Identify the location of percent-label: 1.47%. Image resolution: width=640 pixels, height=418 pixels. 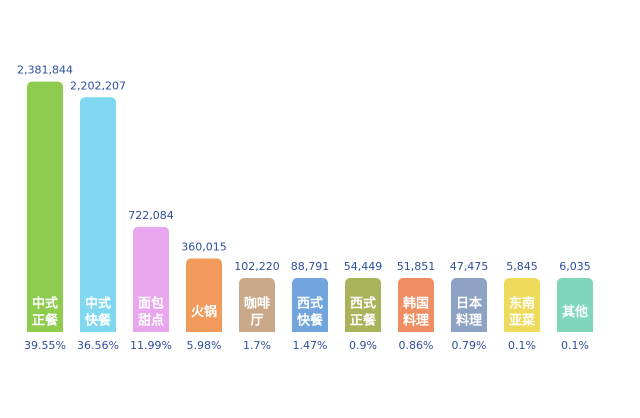
(310, 345).